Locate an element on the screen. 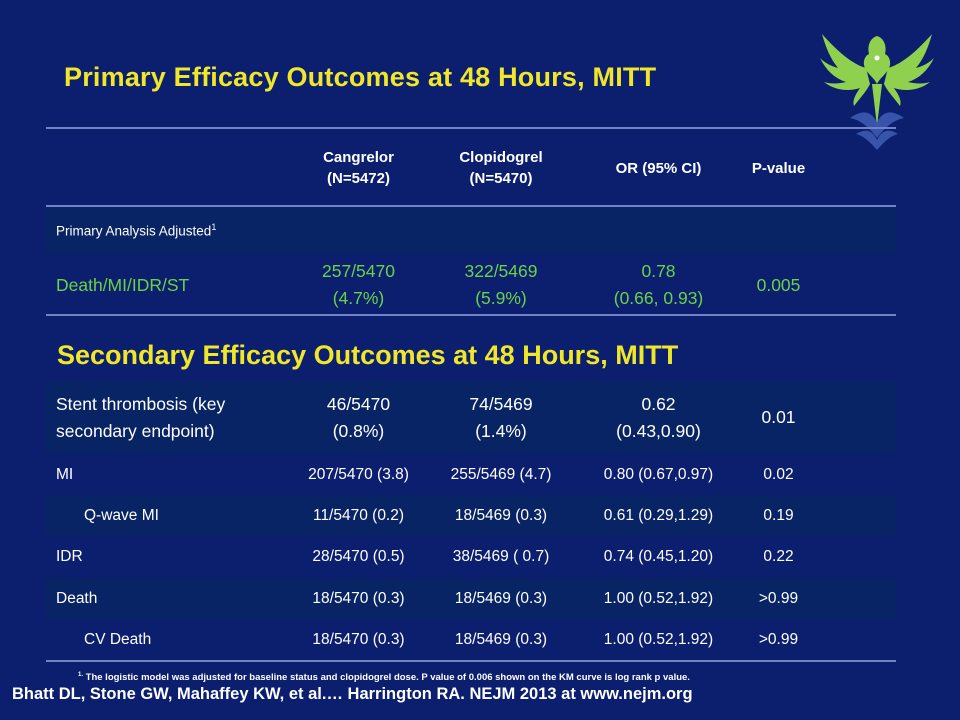 The width and height of the screenshot is (960, 720). stent-cangrelor-pct: (0.8%) is located at coordinates (358, 430).